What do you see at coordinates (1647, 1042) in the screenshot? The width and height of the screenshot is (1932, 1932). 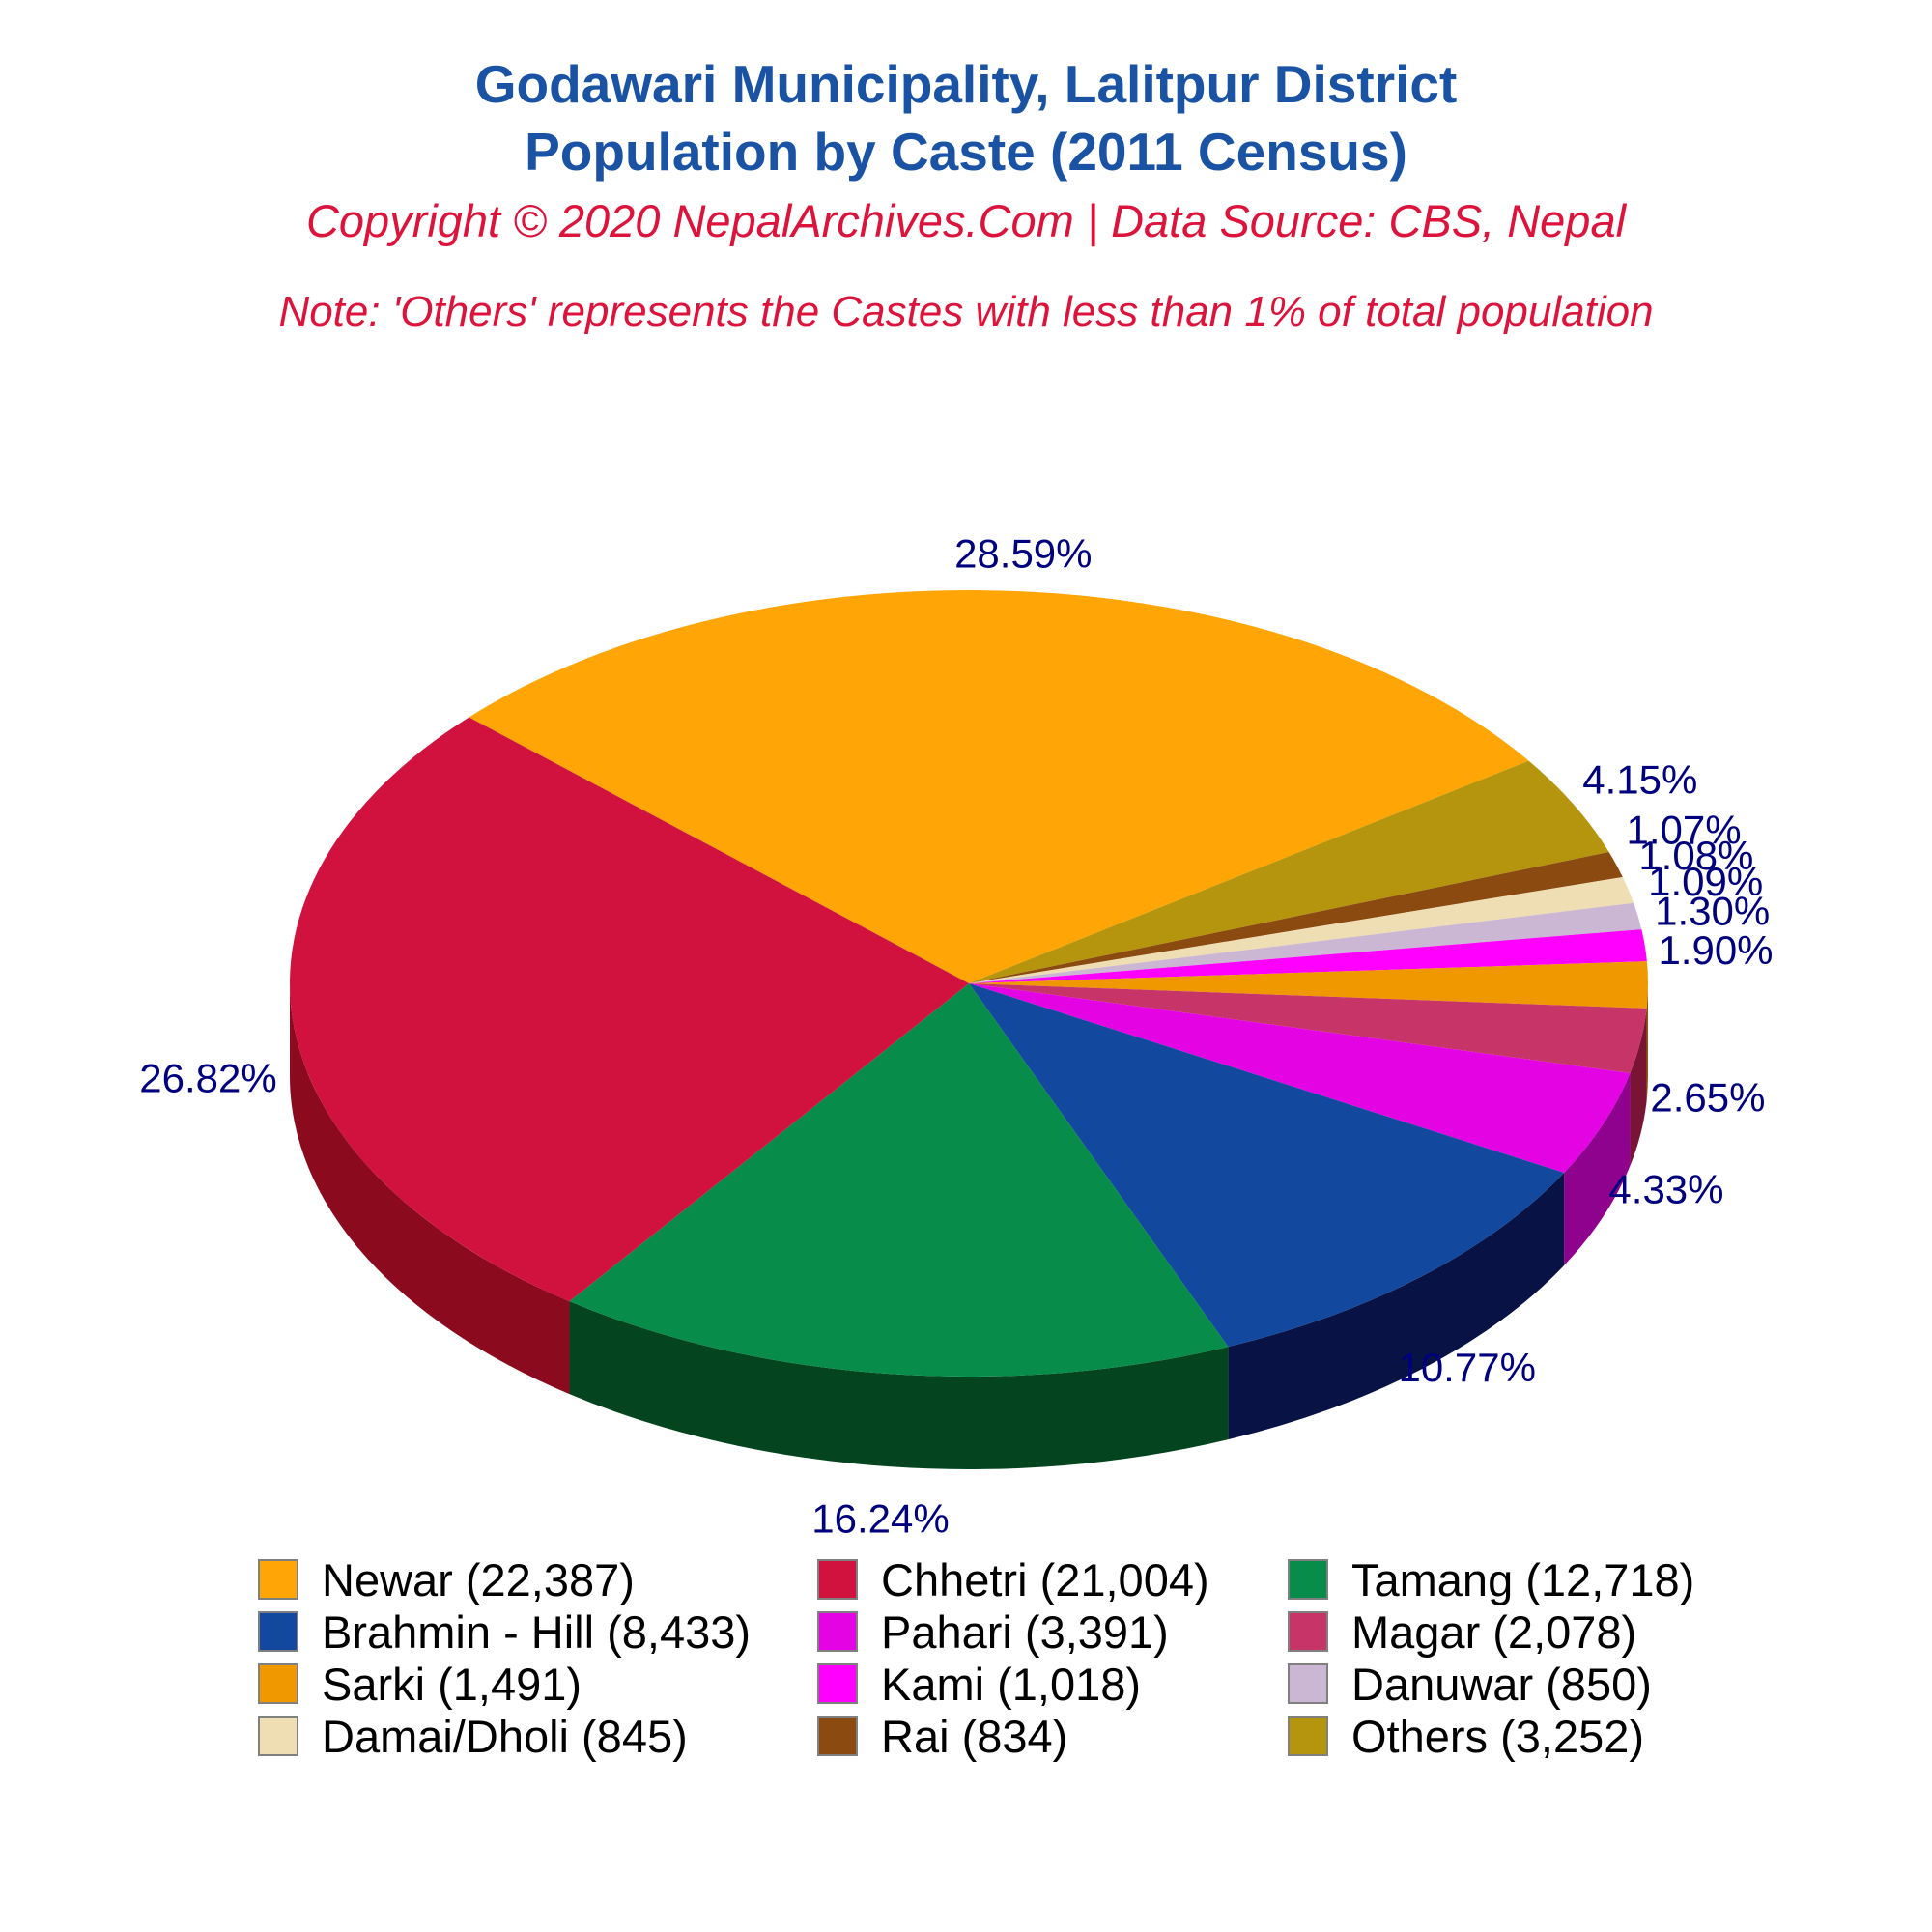 I see `pie-slice-side-Sarki` at bounding box center [1647, 1042].